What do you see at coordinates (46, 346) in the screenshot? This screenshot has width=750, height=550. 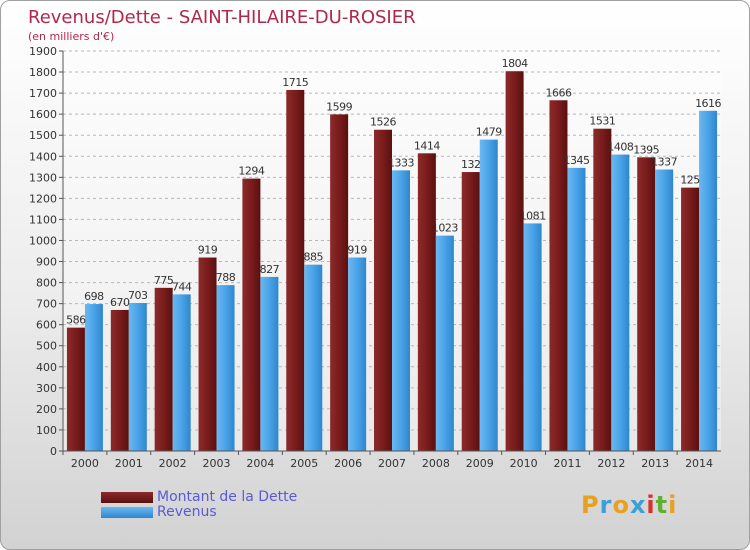 I see `y-tick-label: 500` at bounding box center [46, 346].